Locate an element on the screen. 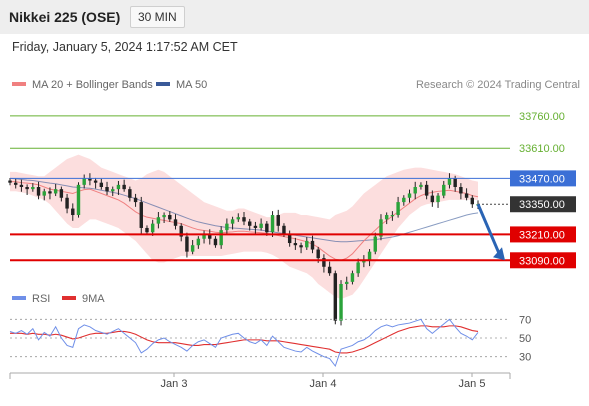 The height and width of the screenshot is (406, 589). rsi-legend: RSI 9MA is located at coordinates (58, 299).